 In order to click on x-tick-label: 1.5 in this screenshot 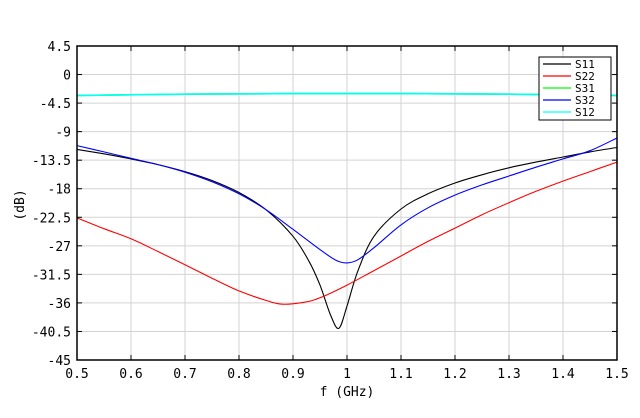, I will do `click(616, 374)`.